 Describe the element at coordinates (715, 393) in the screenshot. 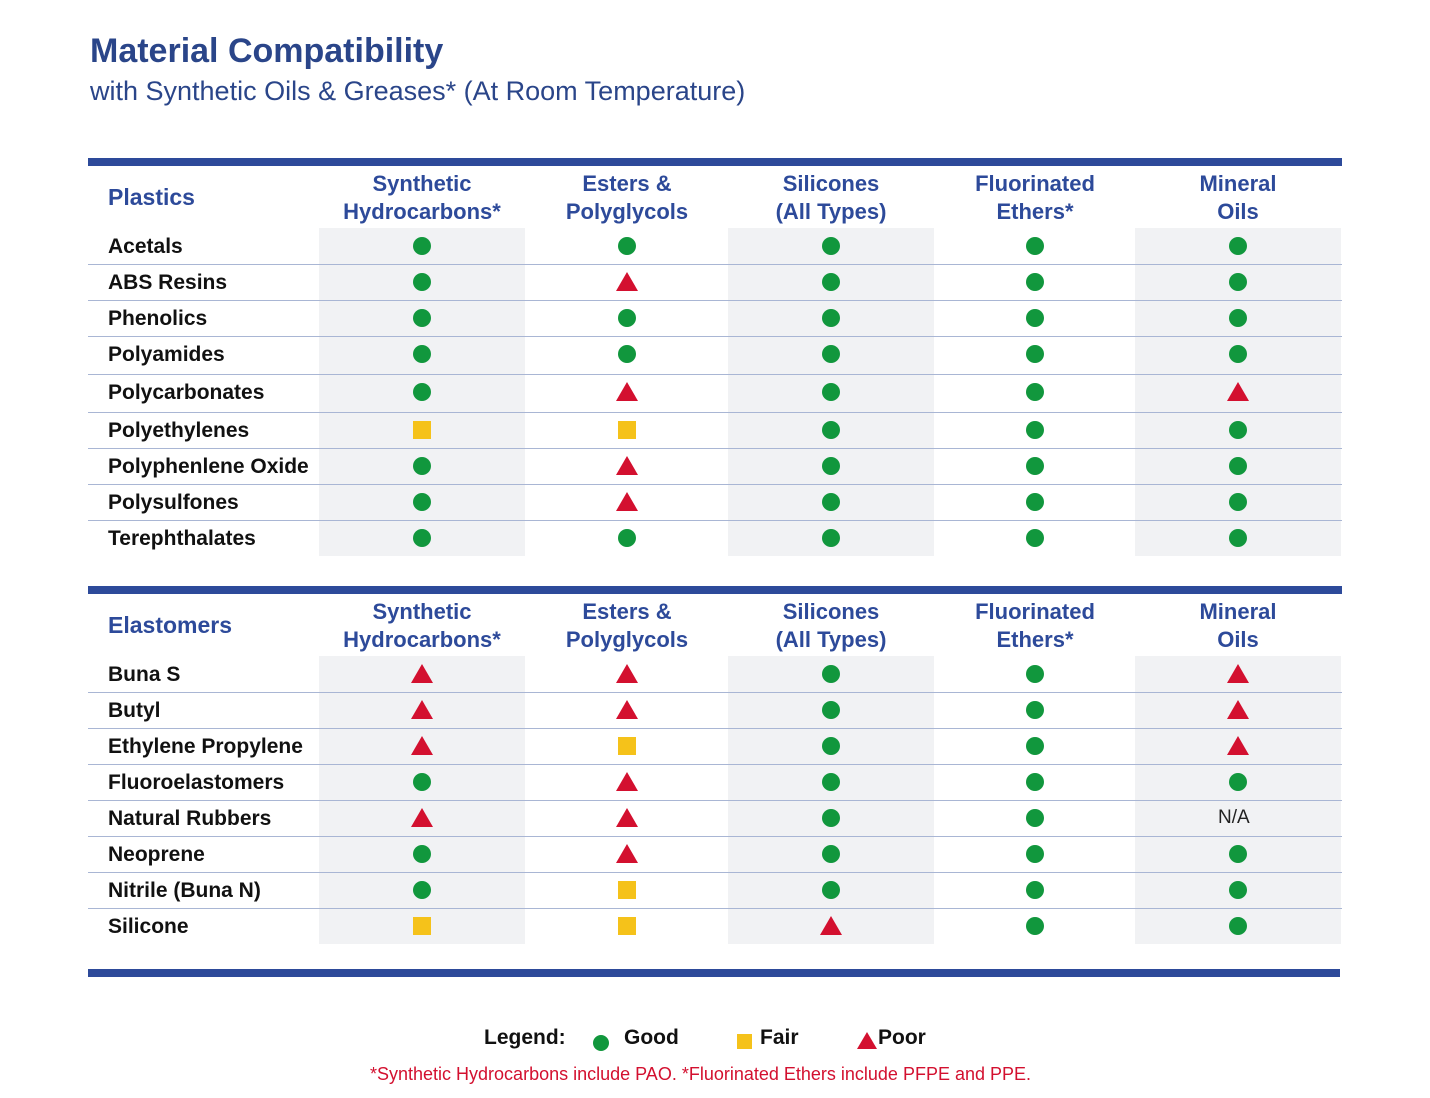

I see `table-row: Polycarbonates` at that location.